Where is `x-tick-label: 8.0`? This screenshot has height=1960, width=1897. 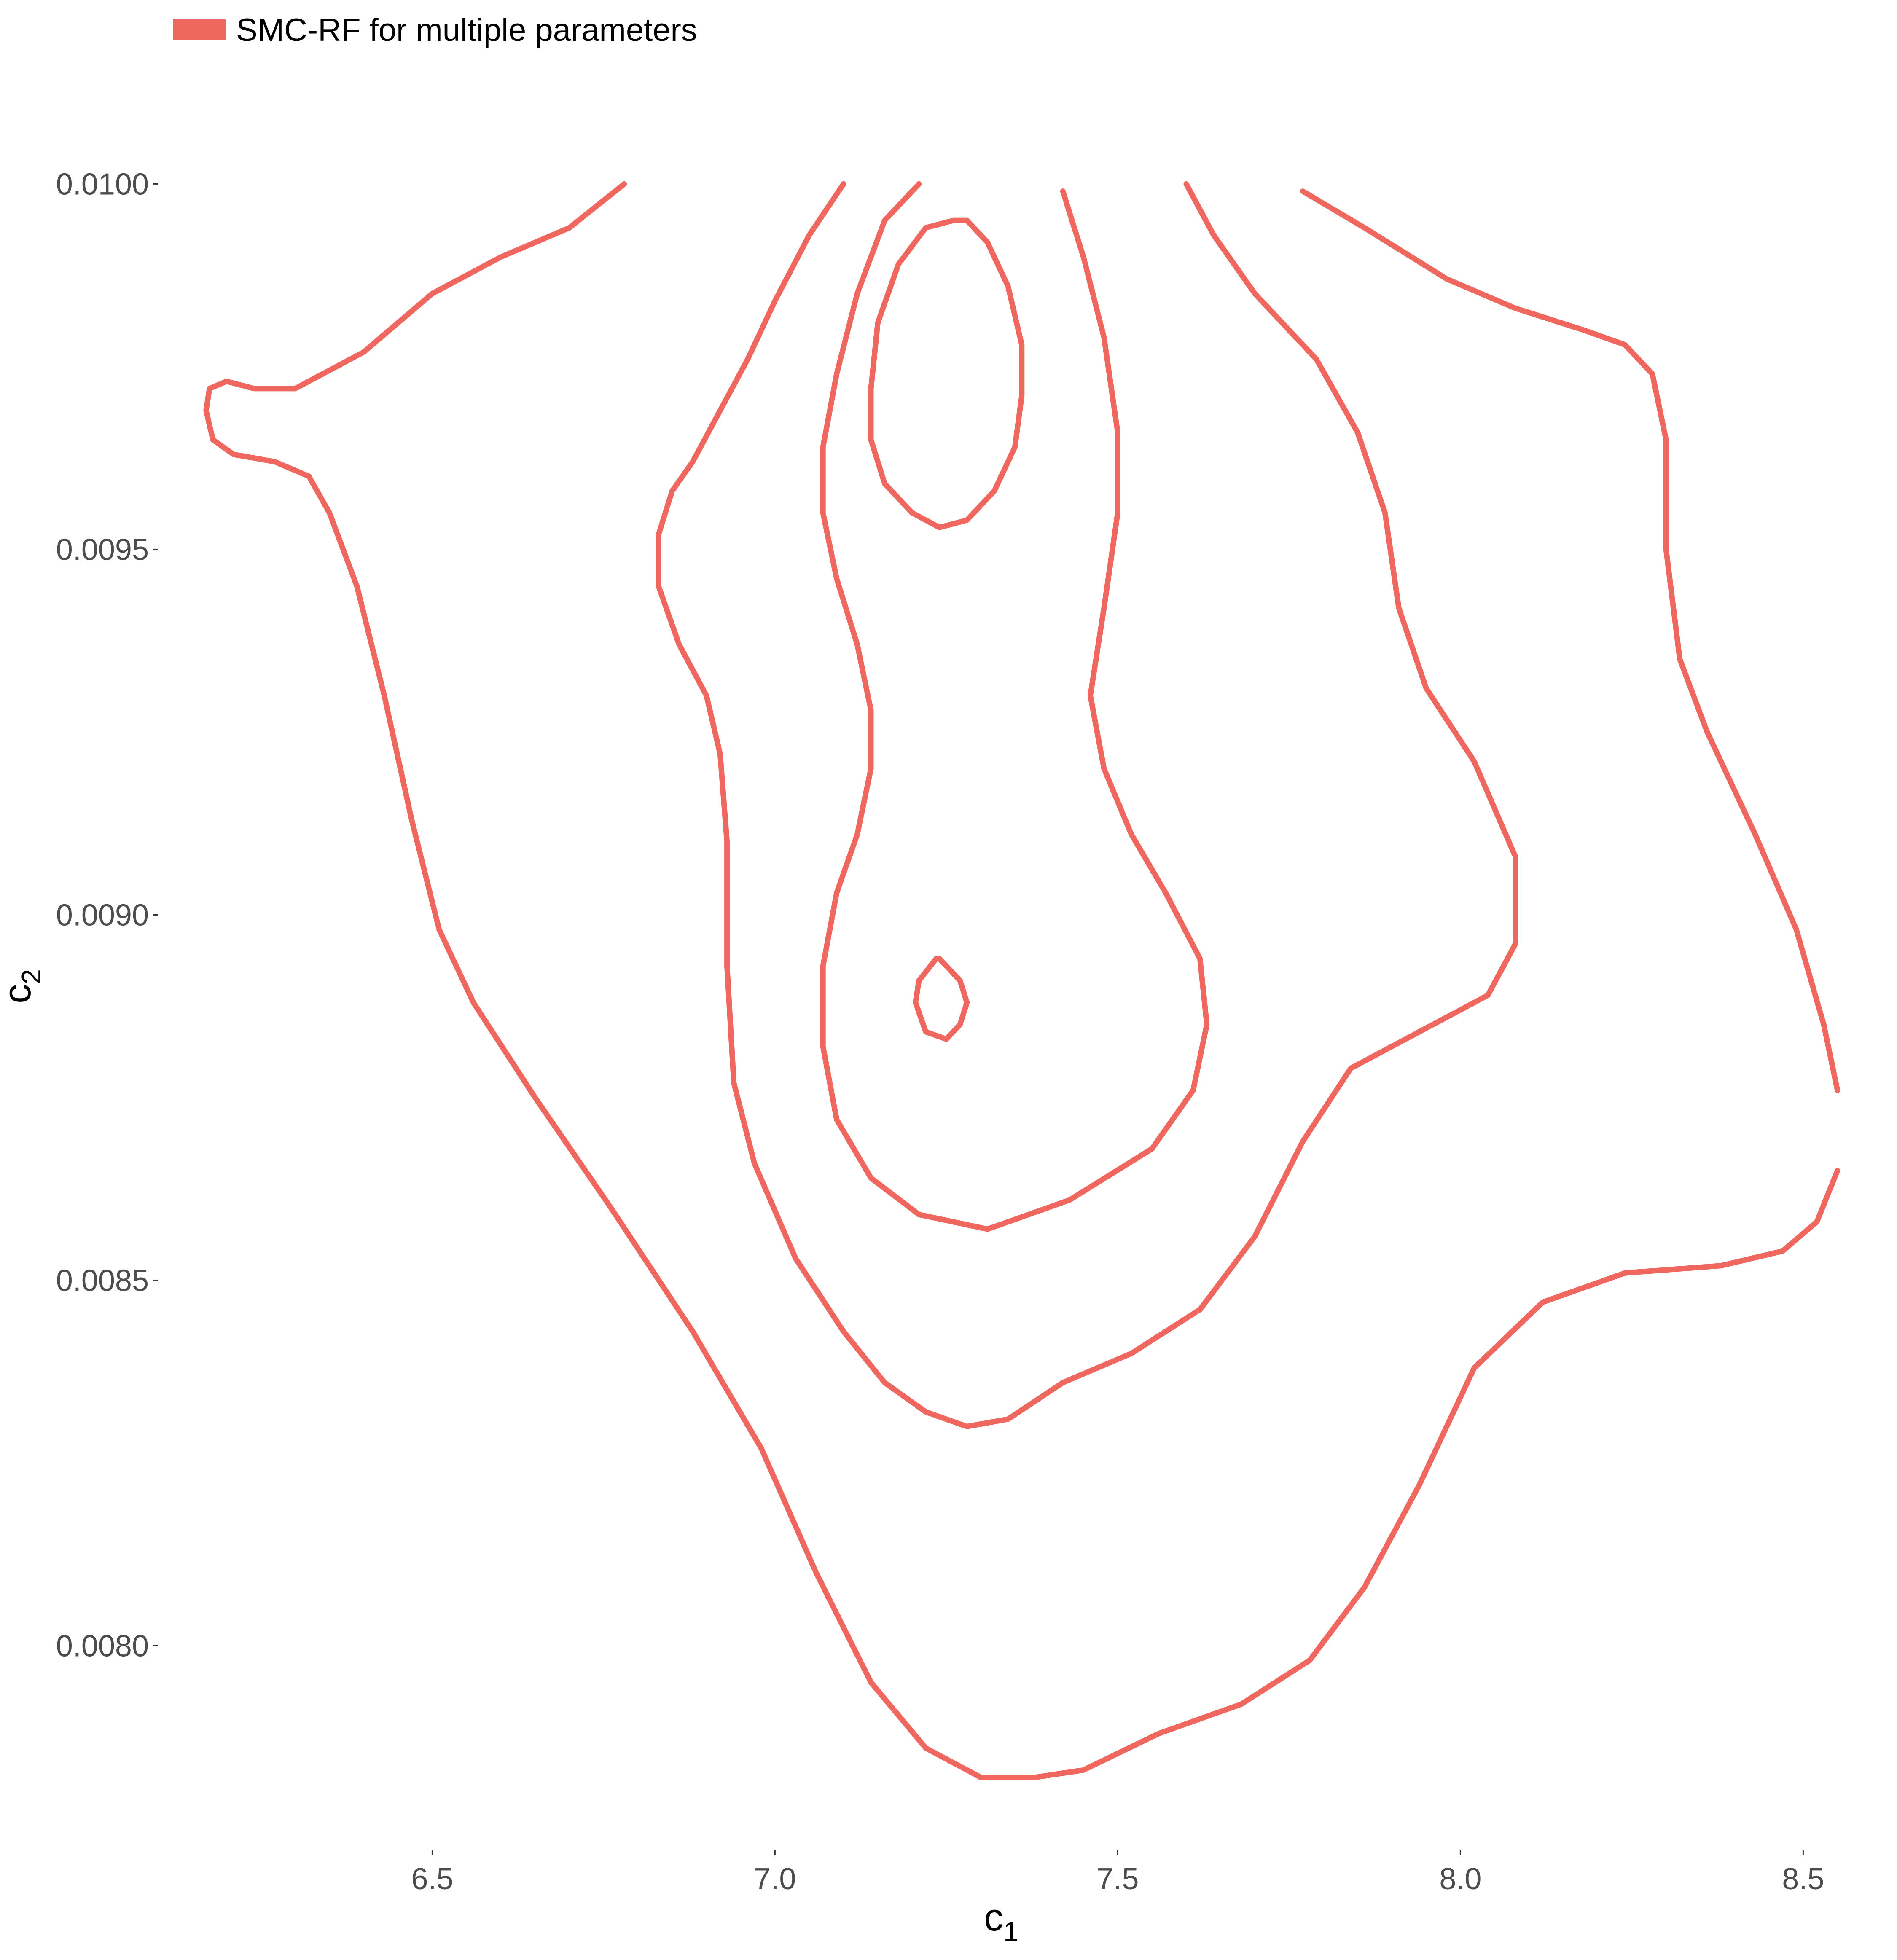 x-tick-label: 8.0 is located at coordinates (1460, 1879).